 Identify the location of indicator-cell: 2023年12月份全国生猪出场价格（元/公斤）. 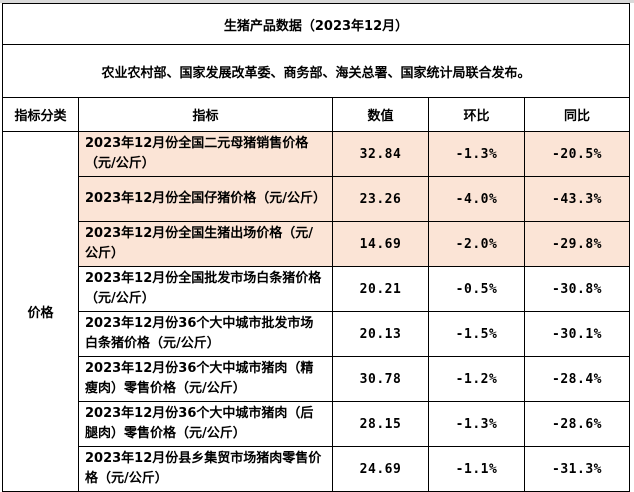
(205, 244).